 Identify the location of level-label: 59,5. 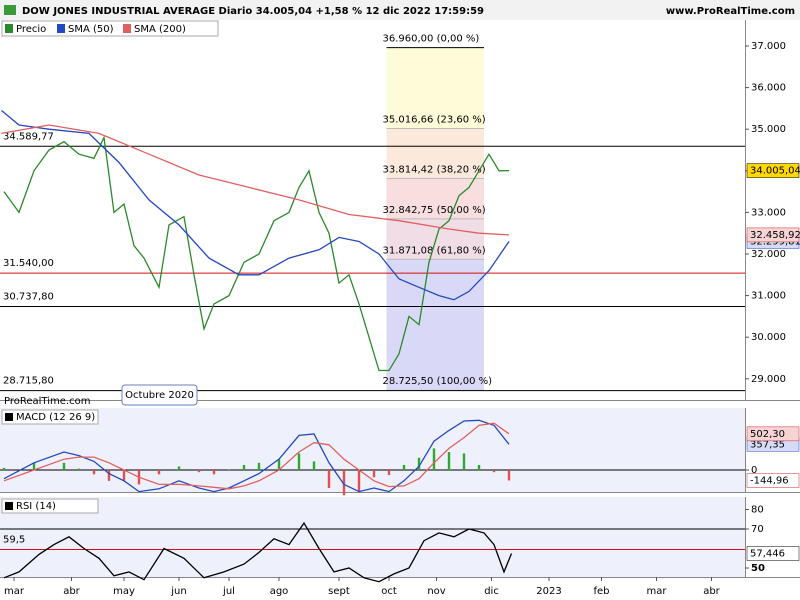
(14, 539).